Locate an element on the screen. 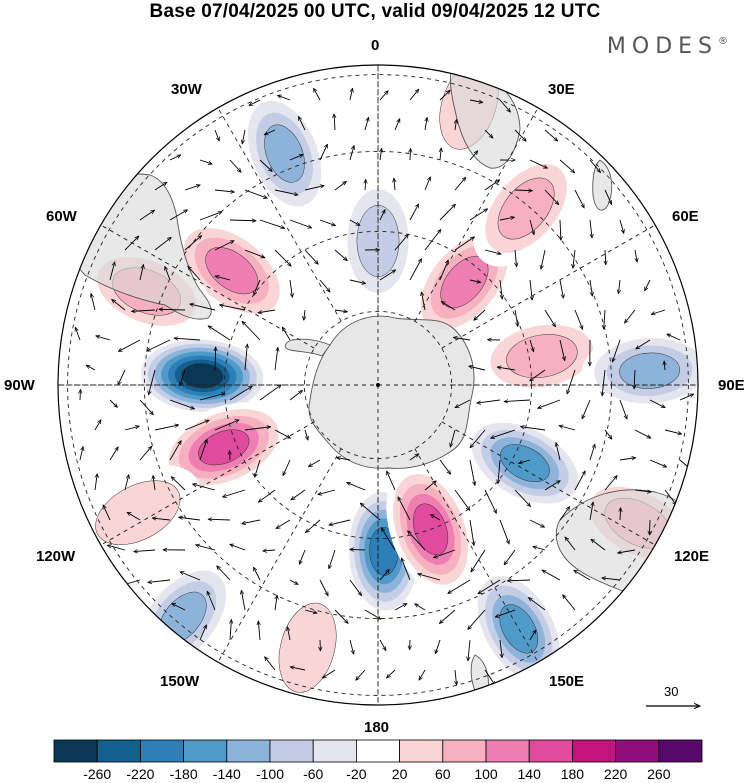 The height and width of the screenshot is (783, 750). colorbar-tick-label: -220 is located at coordinates (140, 774).